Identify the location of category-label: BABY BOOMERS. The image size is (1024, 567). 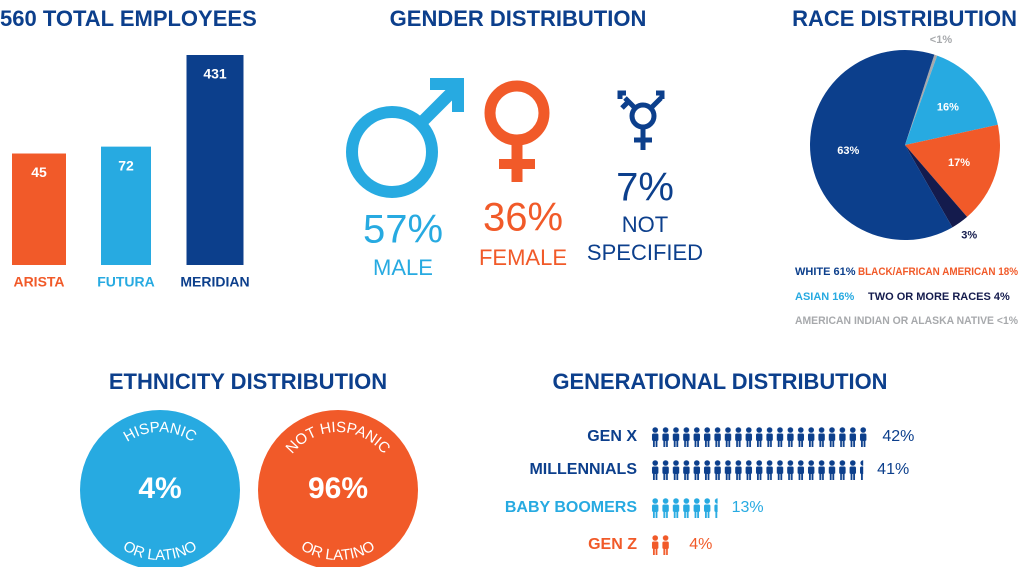
(571, 507).